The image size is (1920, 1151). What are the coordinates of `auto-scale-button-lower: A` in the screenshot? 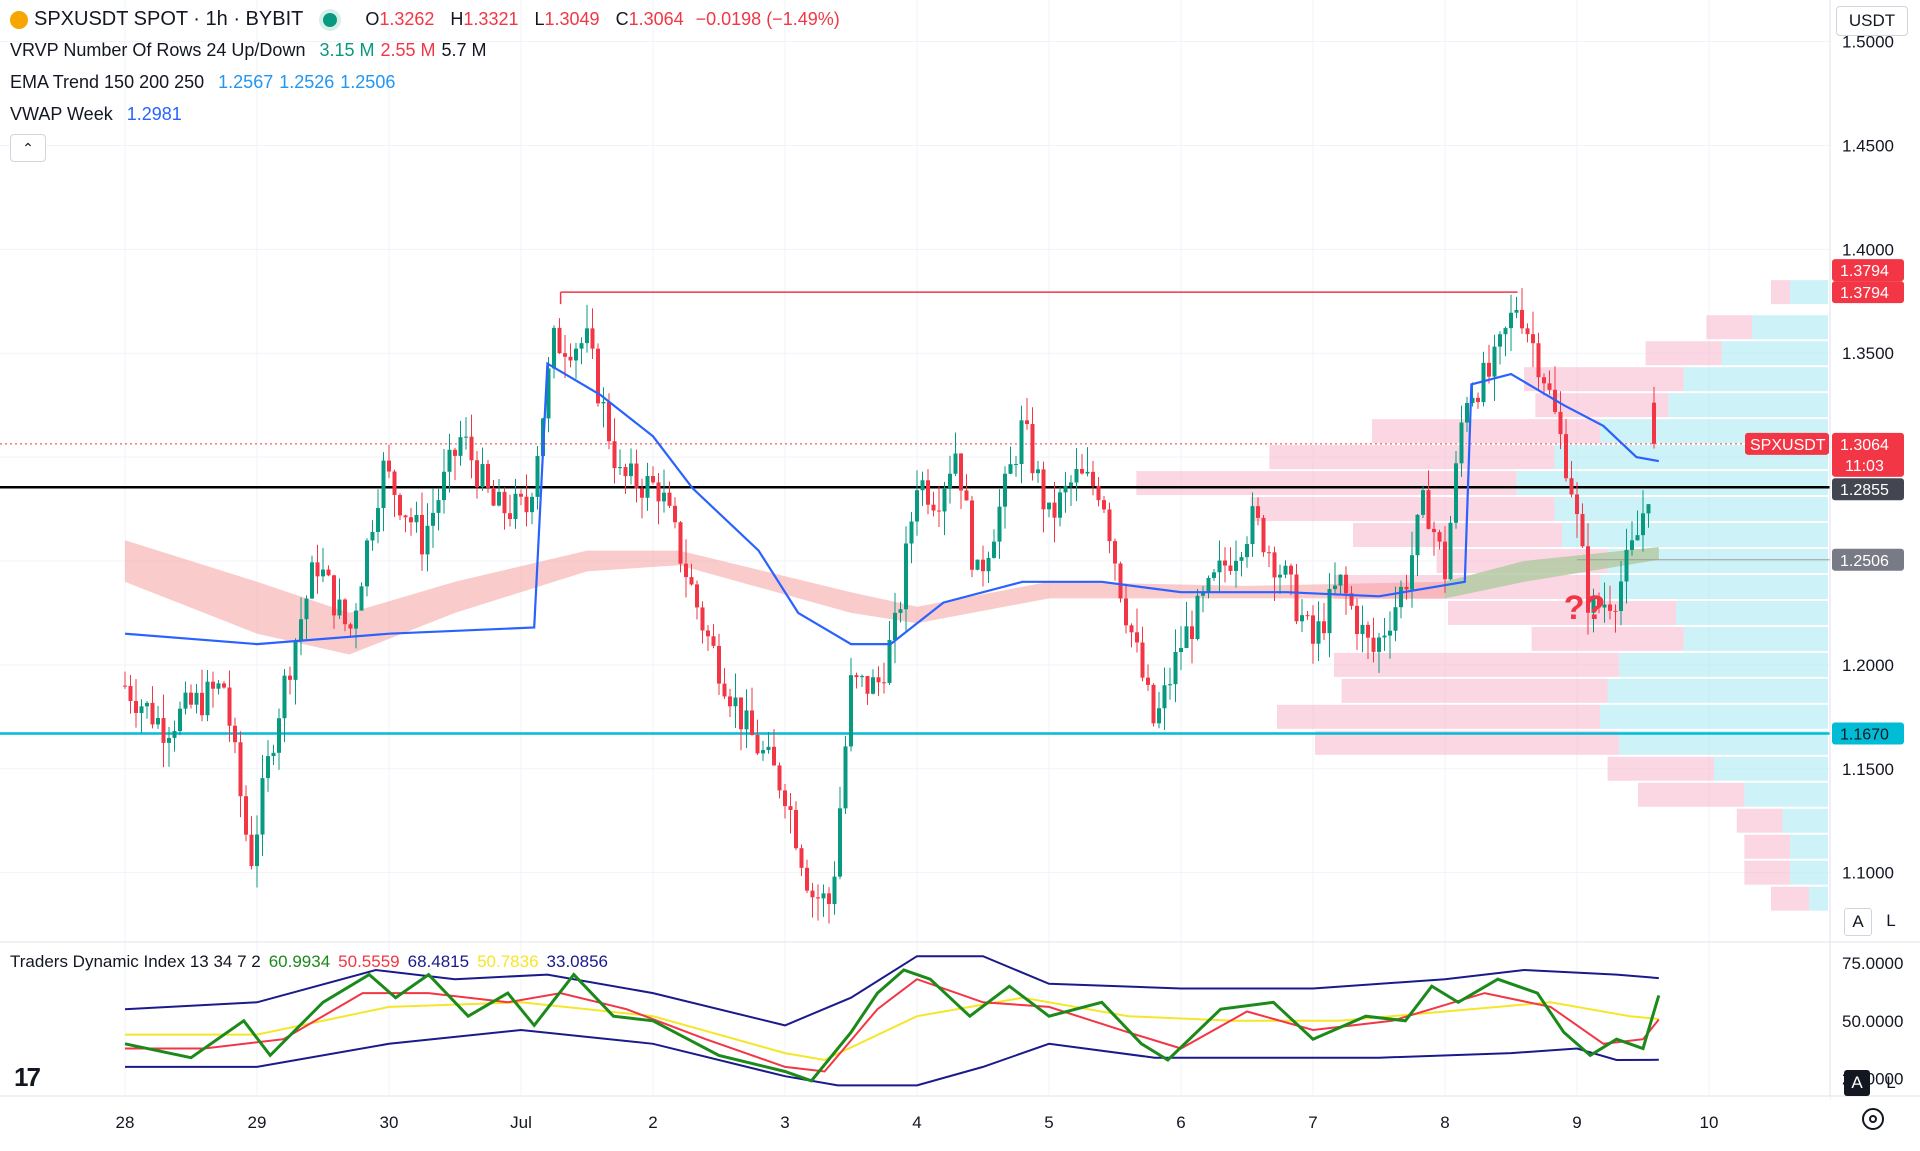 It's located at (1857, 1083).